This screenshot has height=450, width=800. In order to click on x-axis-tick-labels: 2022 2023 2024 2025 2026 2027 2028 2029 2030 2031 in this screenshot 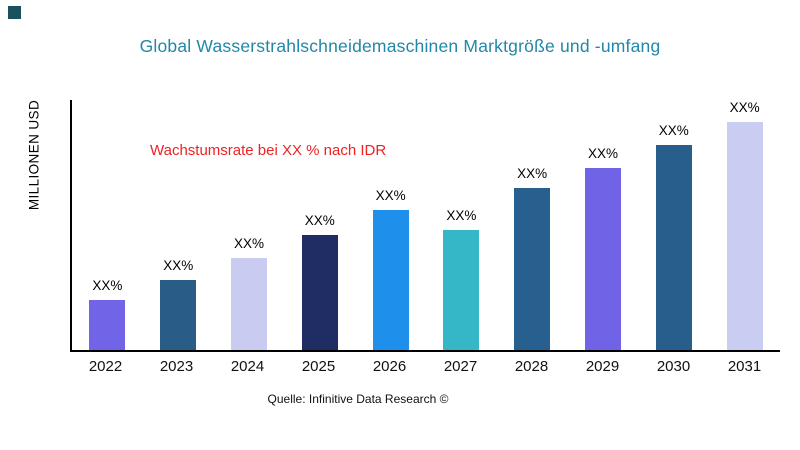, I will do `click(425, 366)`.